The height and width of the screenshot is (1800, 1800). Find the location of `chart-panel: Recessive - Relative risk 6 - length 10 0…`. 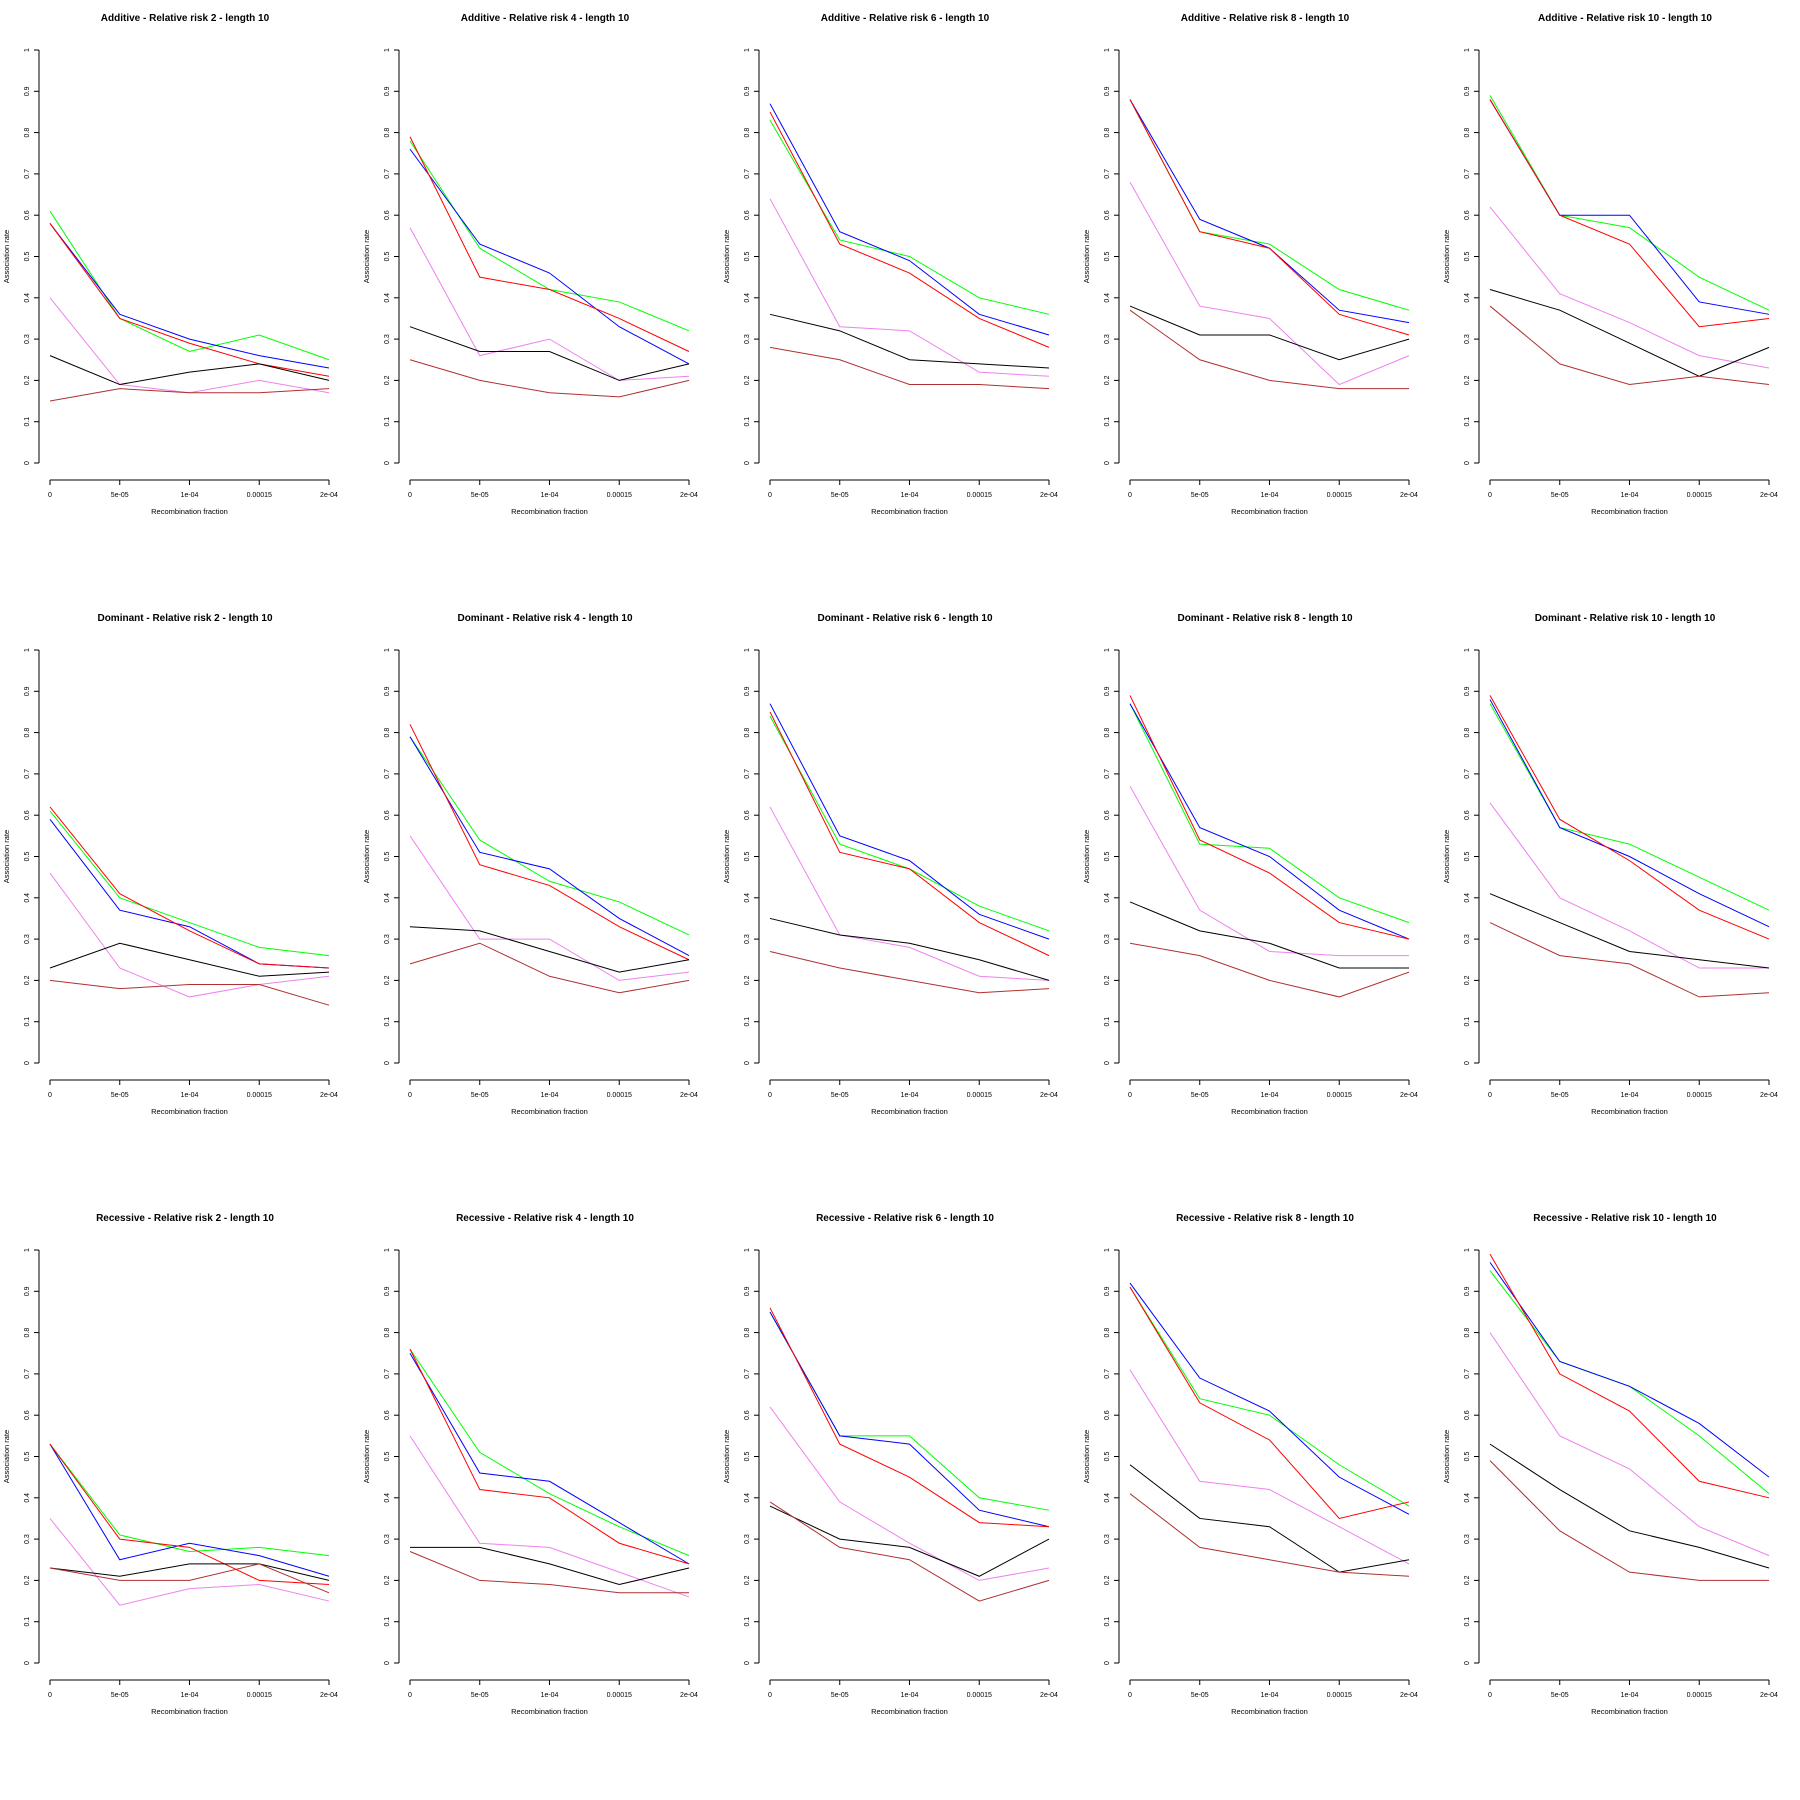

chart-panel: Recessive - Relative risk 6 - length 10 0… is located at coordinates (890, 1464).